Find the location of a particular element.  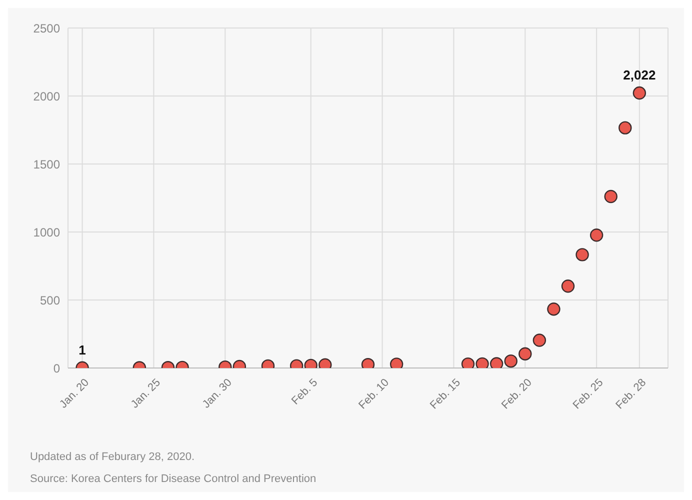

y-tick-label: 2000 is located at coordinates (46, 96).